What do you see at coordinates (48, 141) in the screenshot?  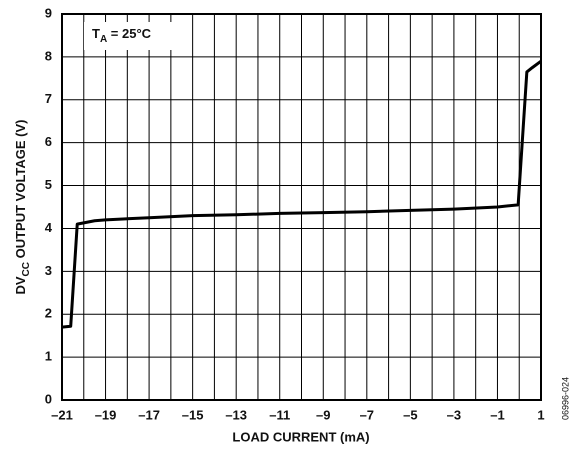 I see `y-tick-label: 6` at bounding box center [48, 141].